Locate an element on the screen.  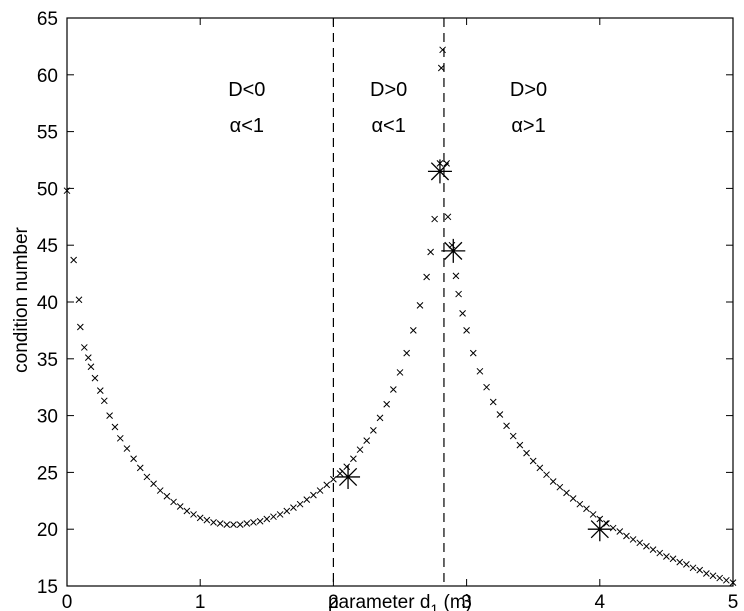
y-tick-label: 30 is located at coordinates (47, 417).